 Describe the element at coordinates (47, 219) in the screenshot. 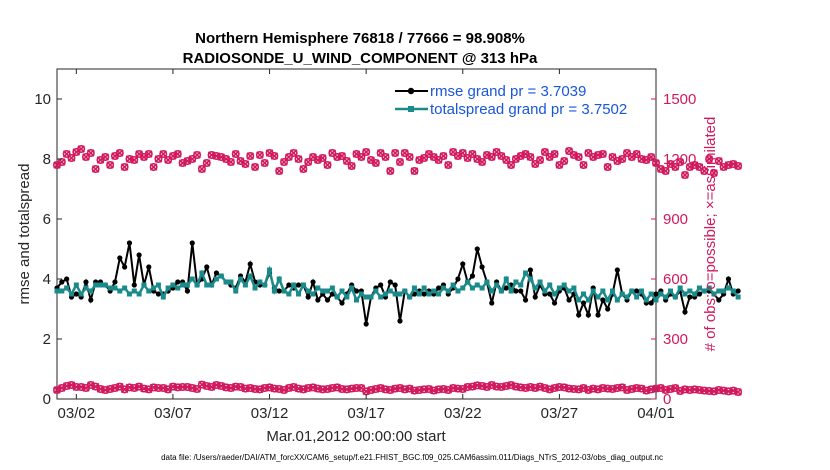

I see `y-tick-label: 6` at that location.